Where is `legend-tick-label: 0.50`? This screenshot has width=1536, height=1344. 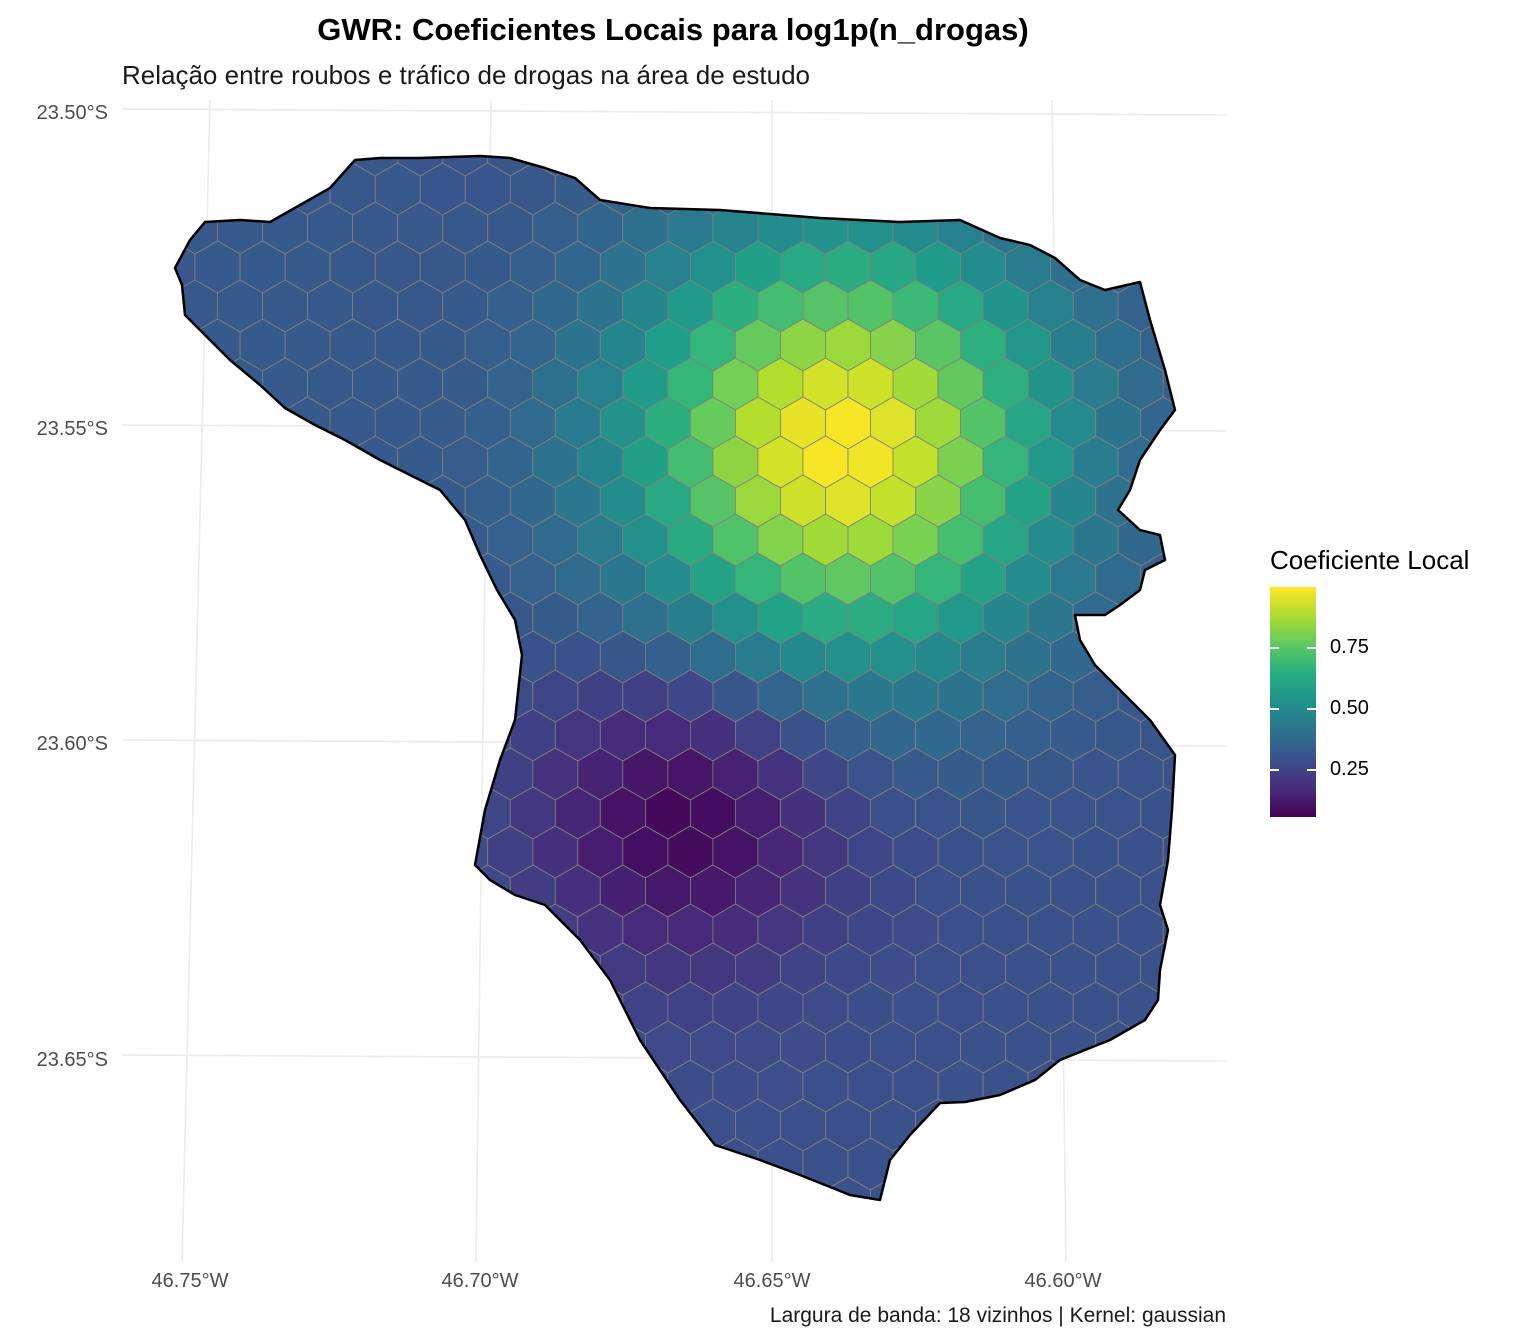
legend-tick-label: 0.50 is located at coordinates (1349, 708).